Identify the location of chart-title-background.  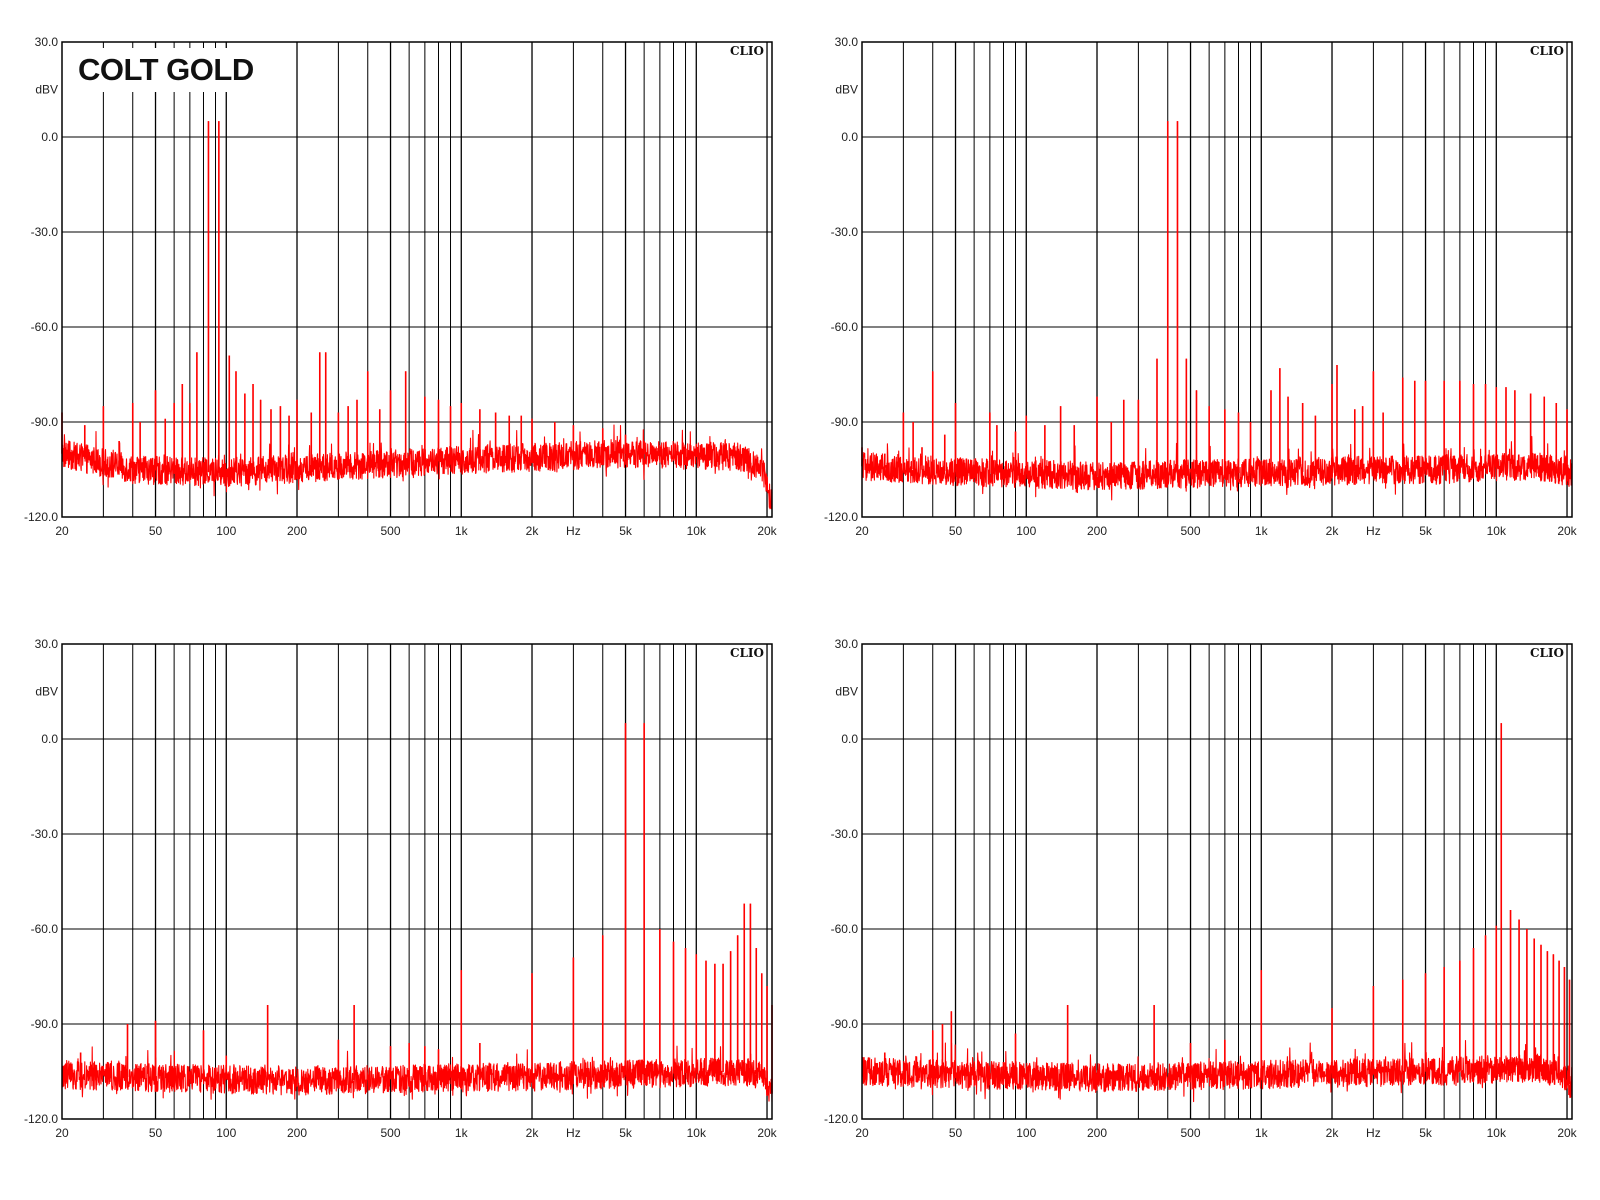
(163, 70).